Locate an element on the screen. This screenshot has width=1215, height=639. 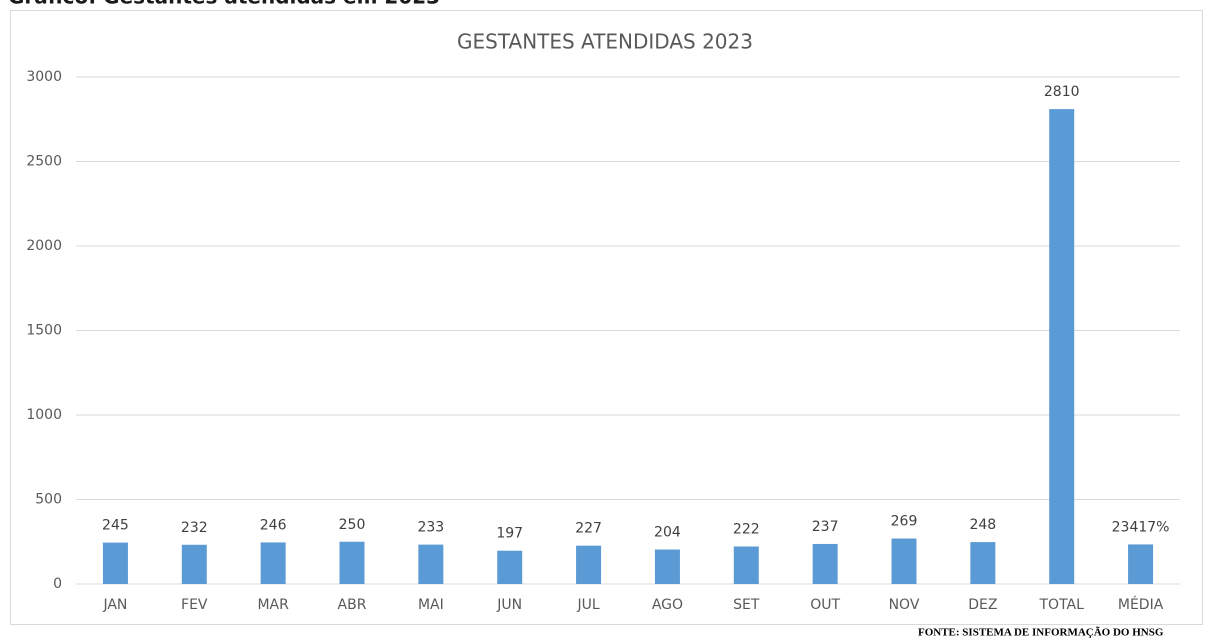
y-tick-label: 0 is located at coordinates (57, 584).